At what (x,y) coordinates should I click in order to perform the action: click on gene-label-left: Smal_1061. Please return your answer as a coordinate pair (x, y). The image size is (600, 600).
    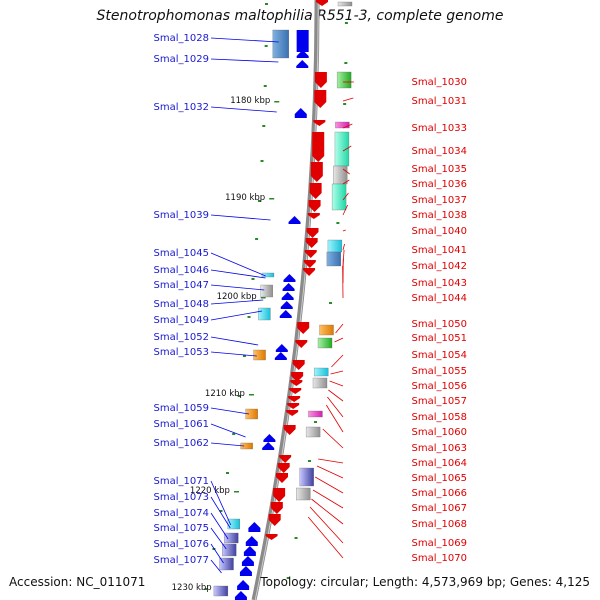
    Looking at the image, I should click on (181, 424).